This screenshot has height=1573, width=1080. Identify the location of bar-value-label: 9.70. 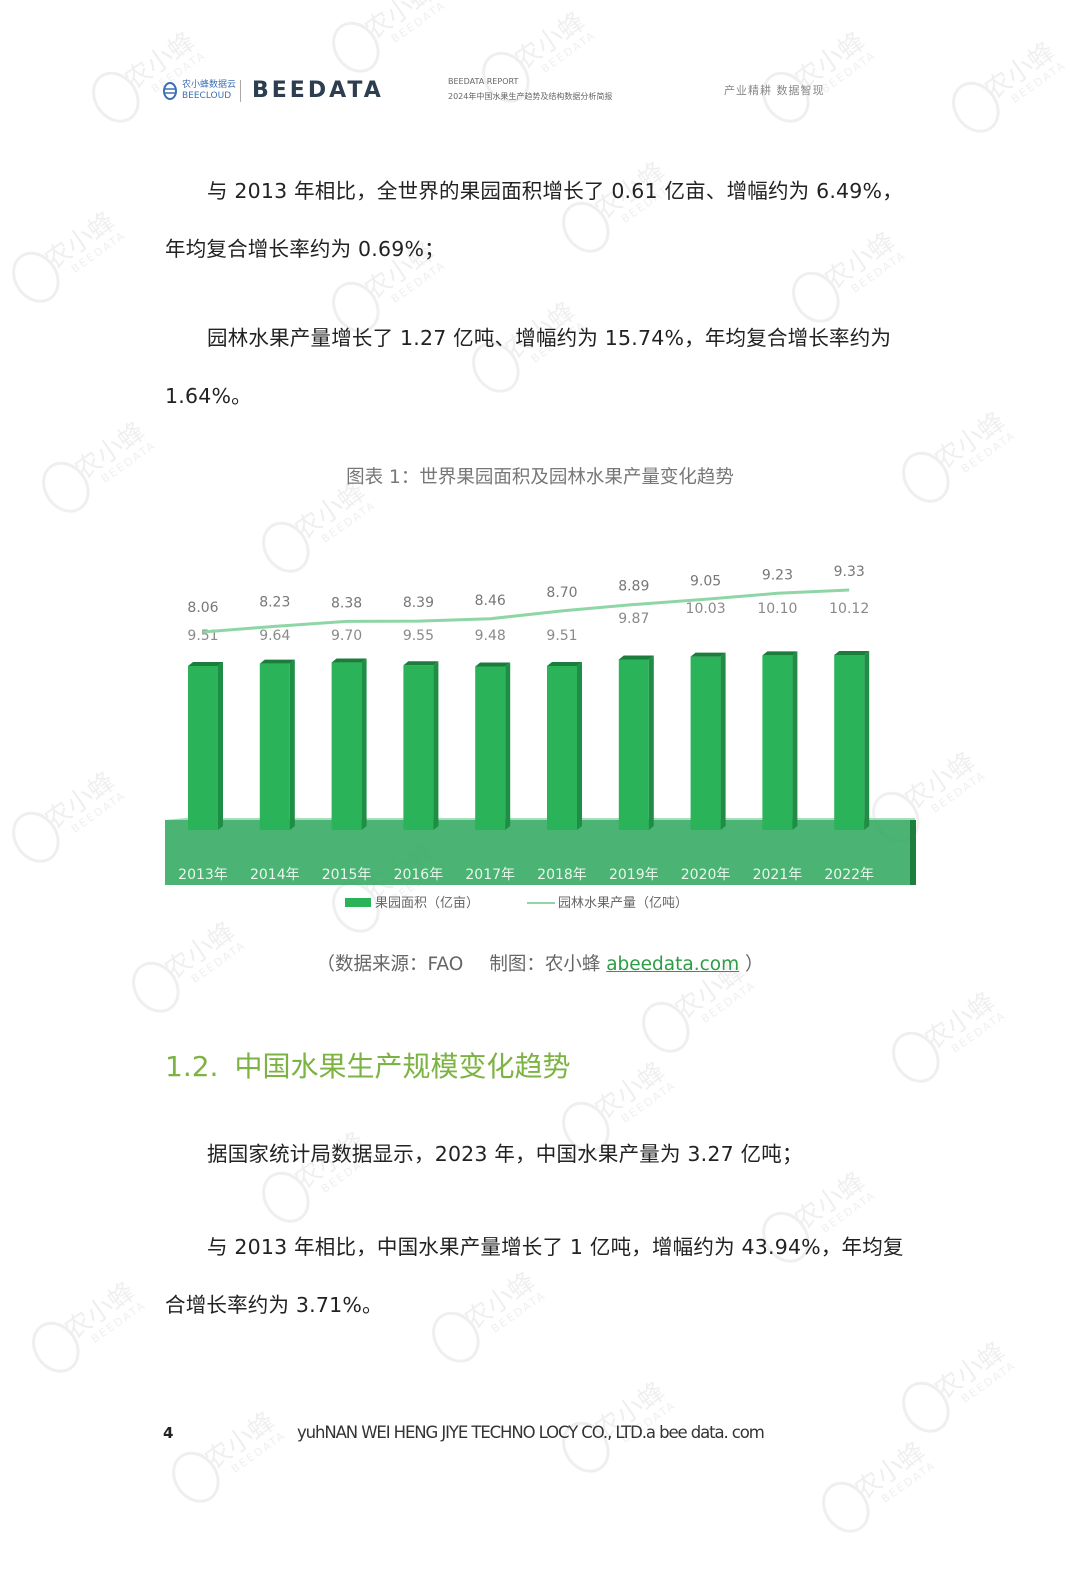
(346, 636).